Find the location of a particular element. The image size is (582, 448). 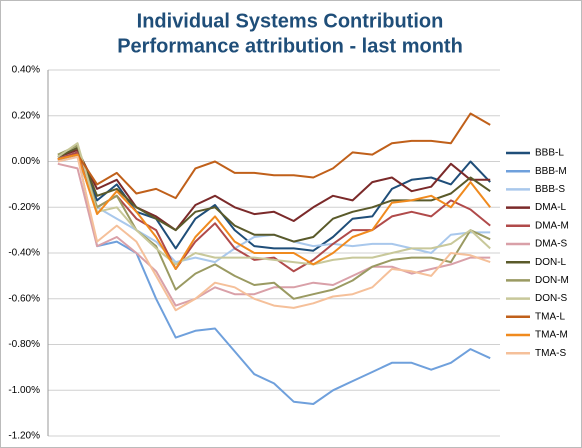

y-tick-label: 0.20% is located at coordinates (26, 115).